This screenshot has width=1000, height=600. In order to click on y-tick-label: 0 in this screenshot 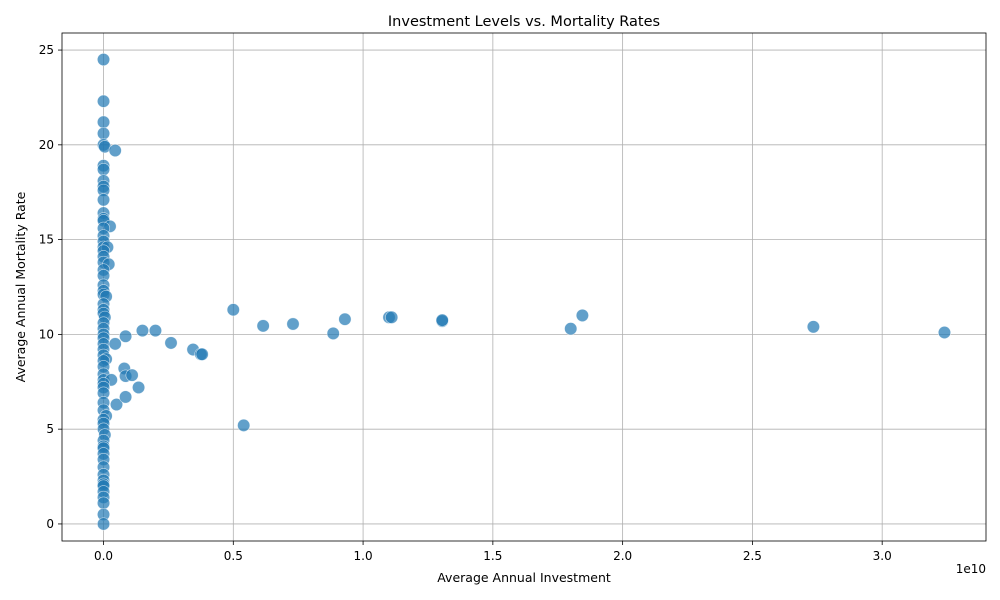, I will do `click(50, 524)`.